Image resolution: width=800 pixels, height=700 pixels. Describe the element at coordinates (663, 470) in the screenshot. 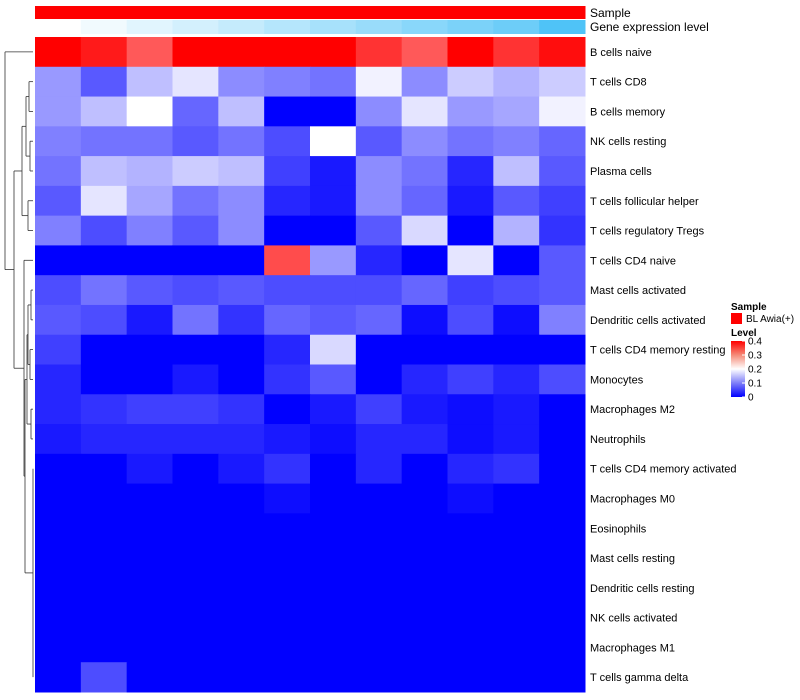

I see `row-label: T cells CD4 memory activated` at that location.